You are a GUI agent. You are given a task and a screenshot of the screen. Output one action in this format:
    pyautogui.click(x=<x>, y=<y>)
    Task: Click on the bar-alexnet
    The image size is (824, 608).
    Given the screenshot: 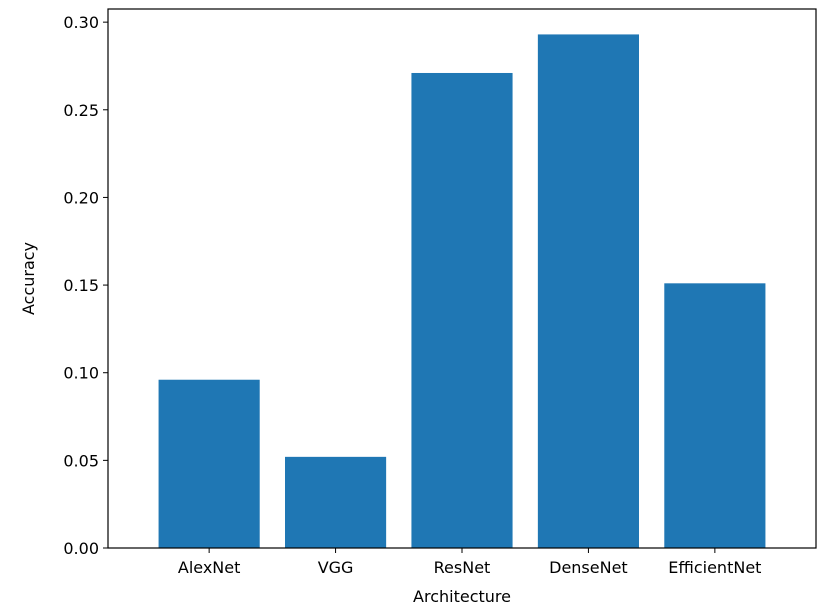 What is the action you would take?
    pyautogui.click(x=209, y=463)
    